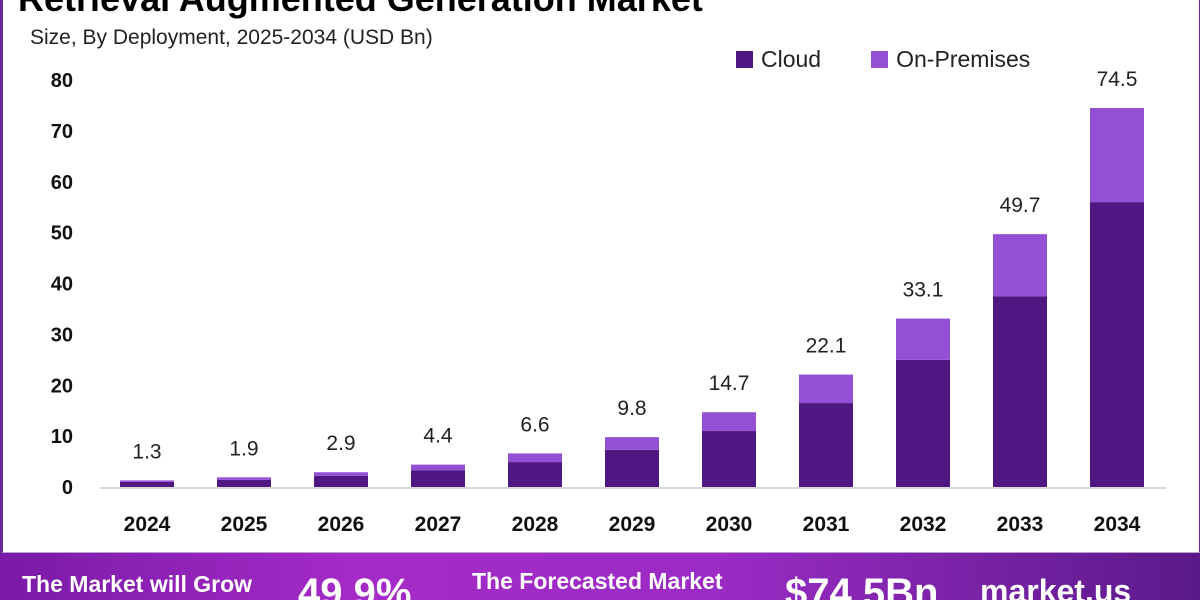  Describe the element at coordinates (729, 422) in the screenshot. I see `bar-on-premises-2030` at that location.